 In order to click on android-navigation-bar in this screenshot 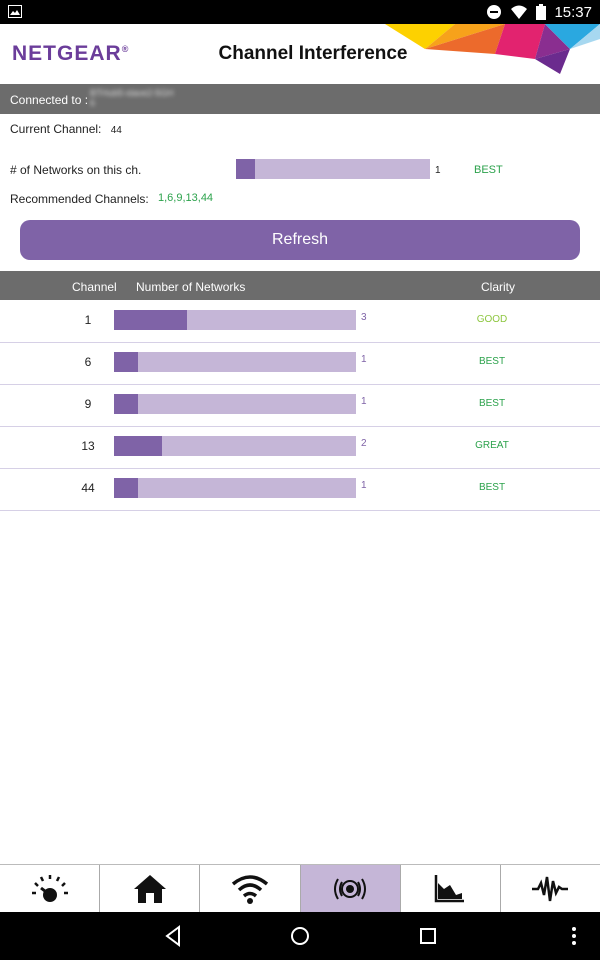, I will do `click(300, 936)`.